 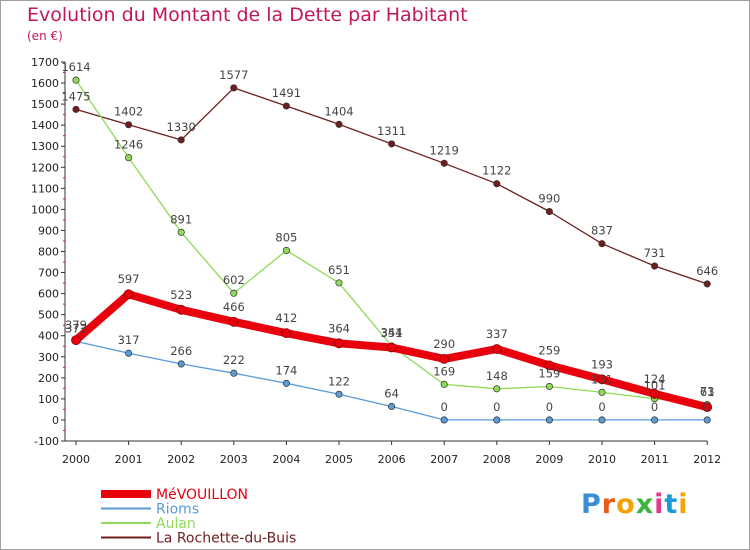 What do you see at coordinates (45, 104) in the screenshot?
I see `y-tick-label: 1500` at bounding box center [45, 104].